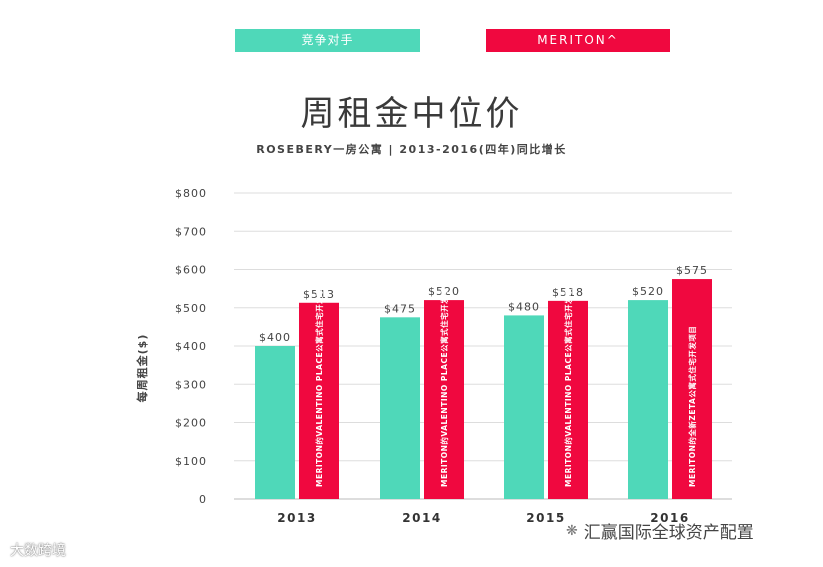  I want to click on data-label: $518, so click(568, 292).